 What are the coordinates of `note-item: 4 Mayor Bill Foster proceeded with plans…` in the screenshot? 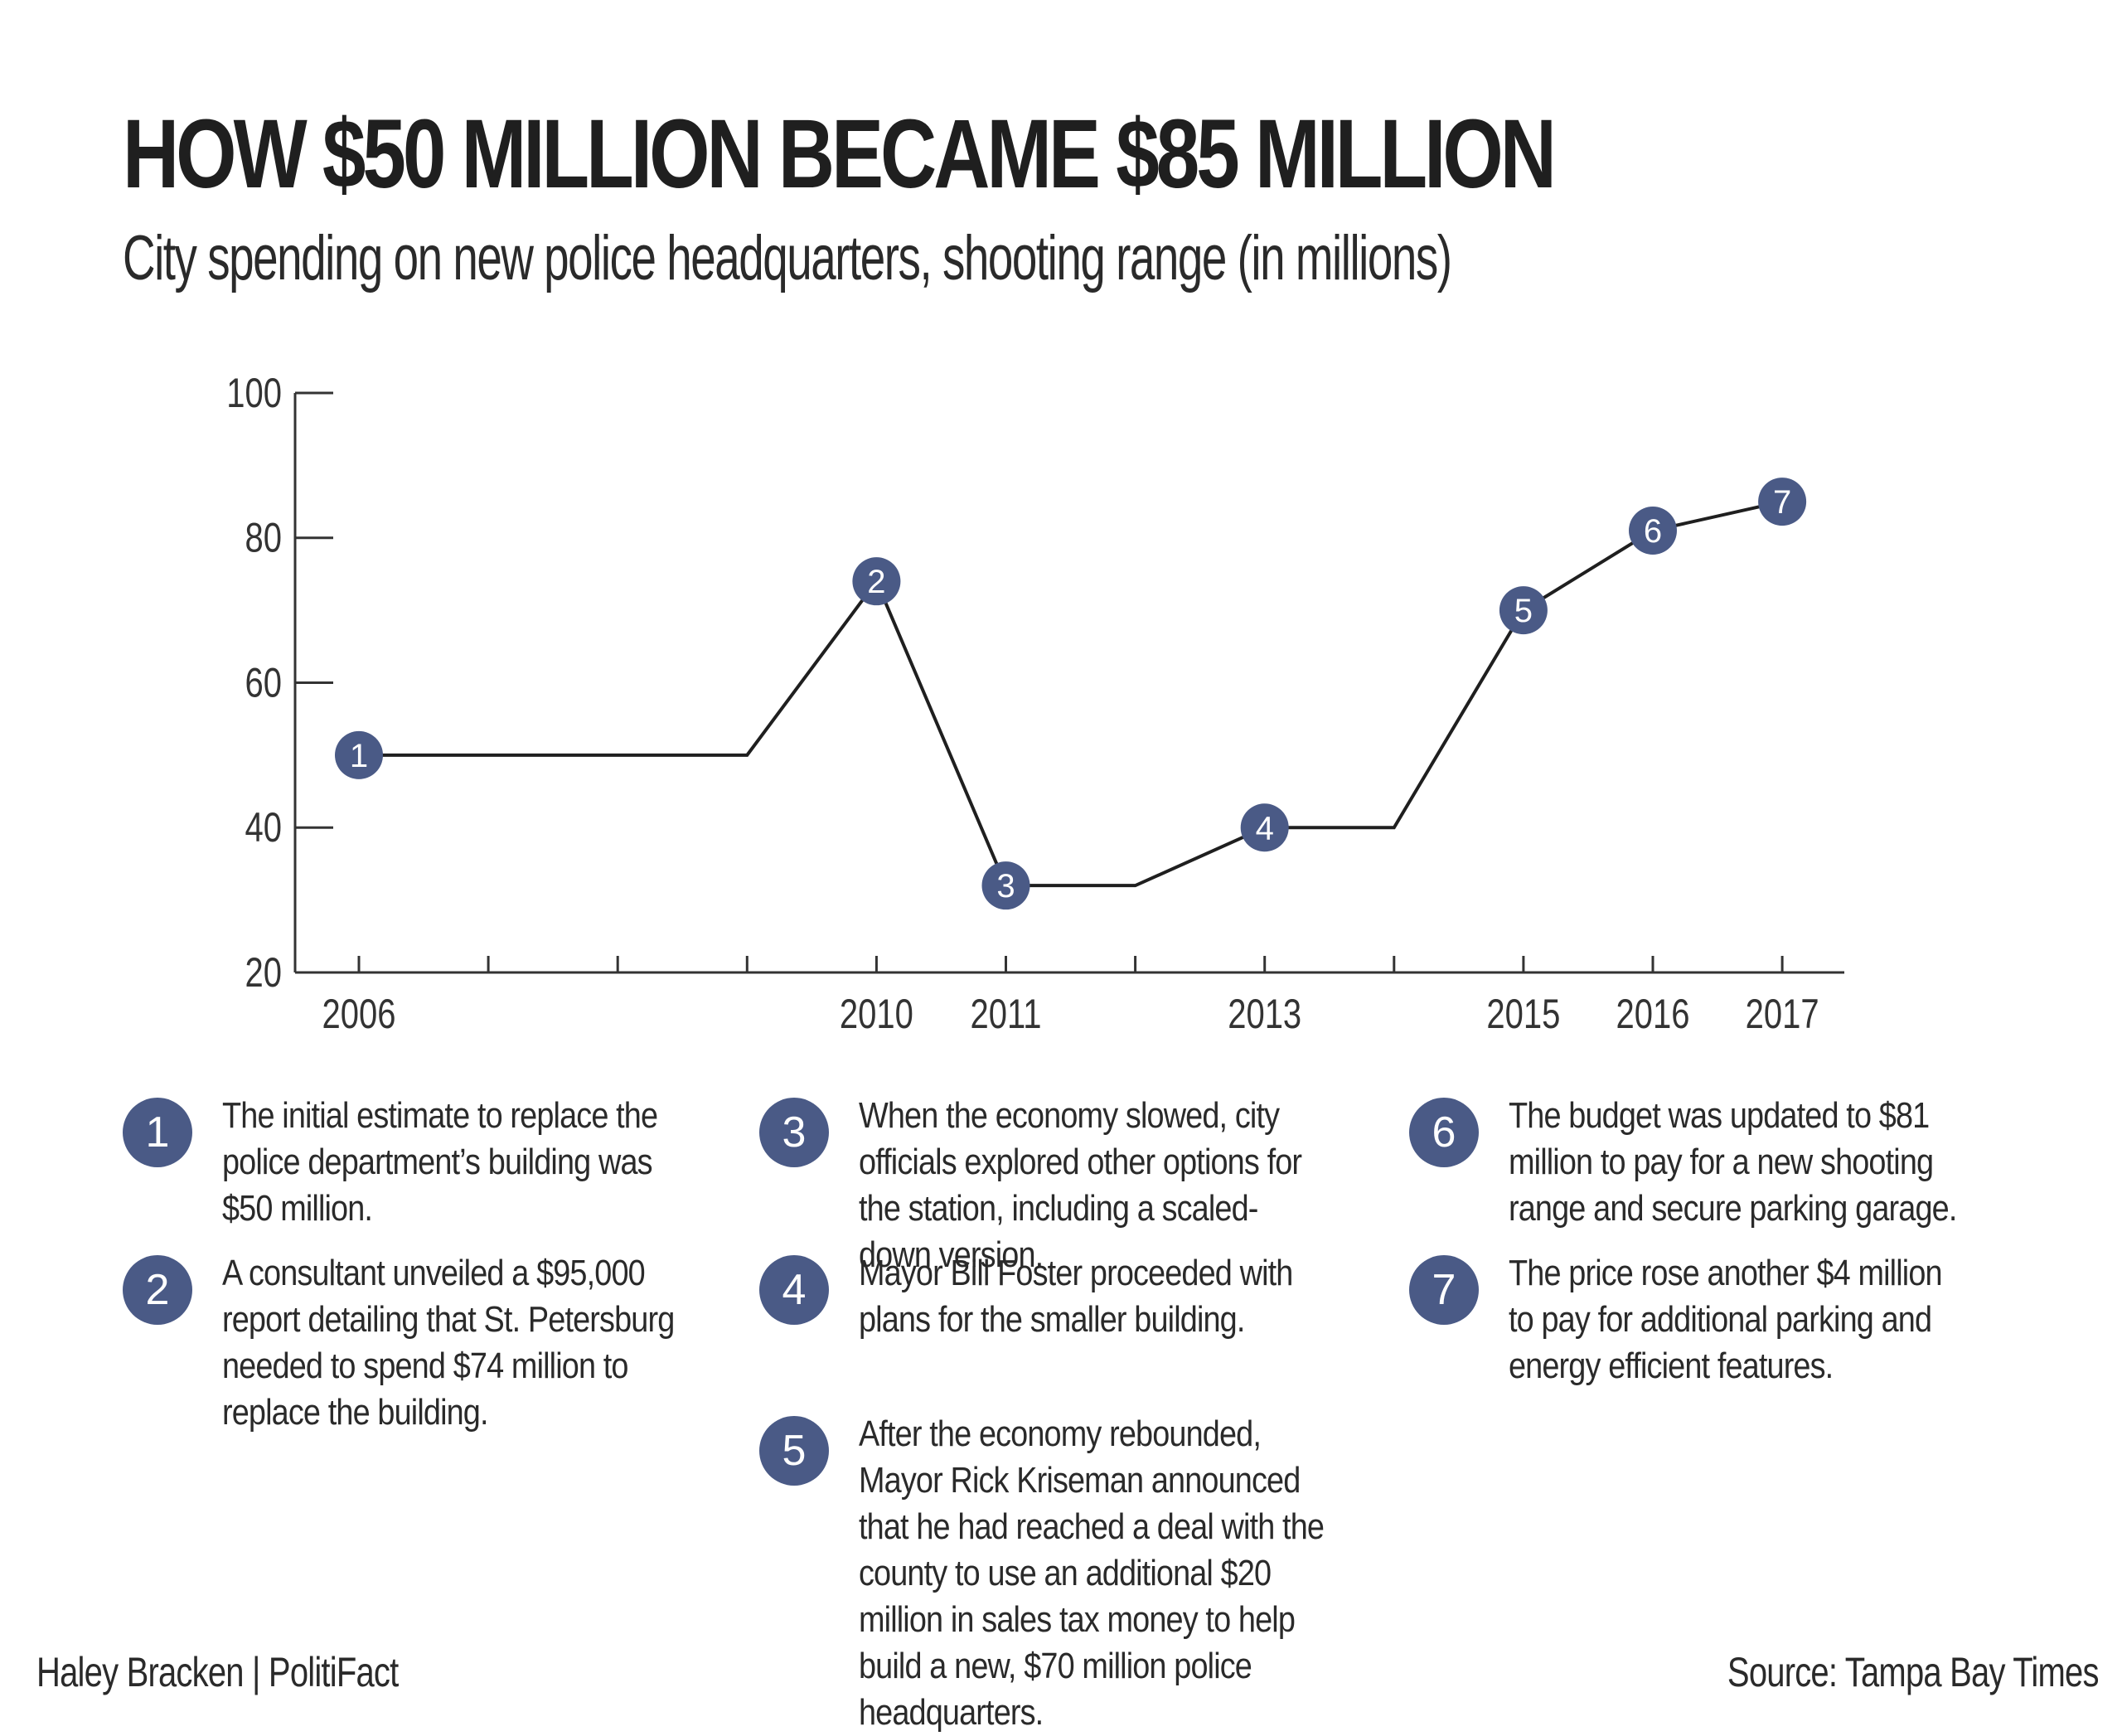 It's located at (1074, 1296).